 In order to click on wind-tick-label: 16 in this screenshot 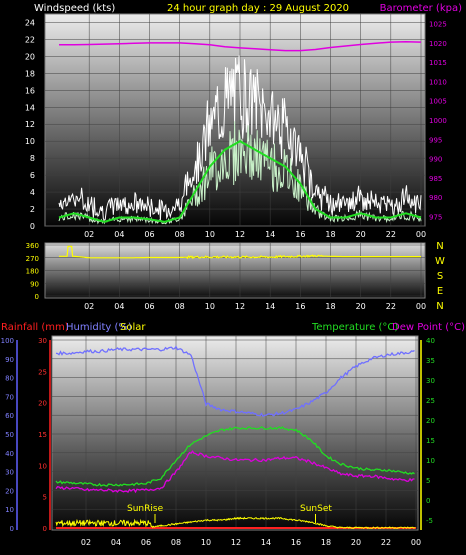, I will do `click(30, 90)`.